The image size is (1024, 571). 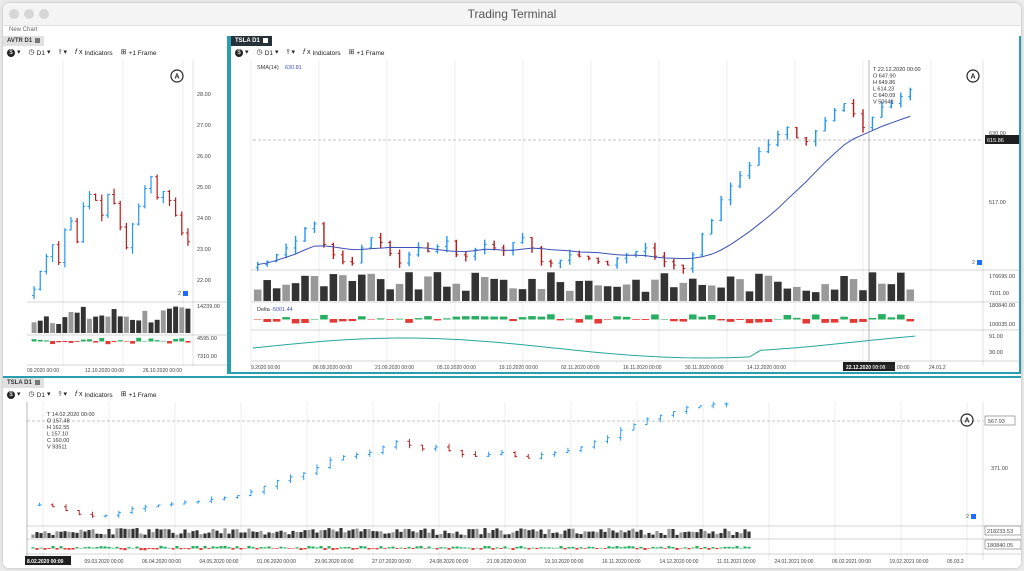 What do you see at coordinates (1002, 139) in the screenshot?
I see `current-price-badge` at bounding box center [1002, 139].